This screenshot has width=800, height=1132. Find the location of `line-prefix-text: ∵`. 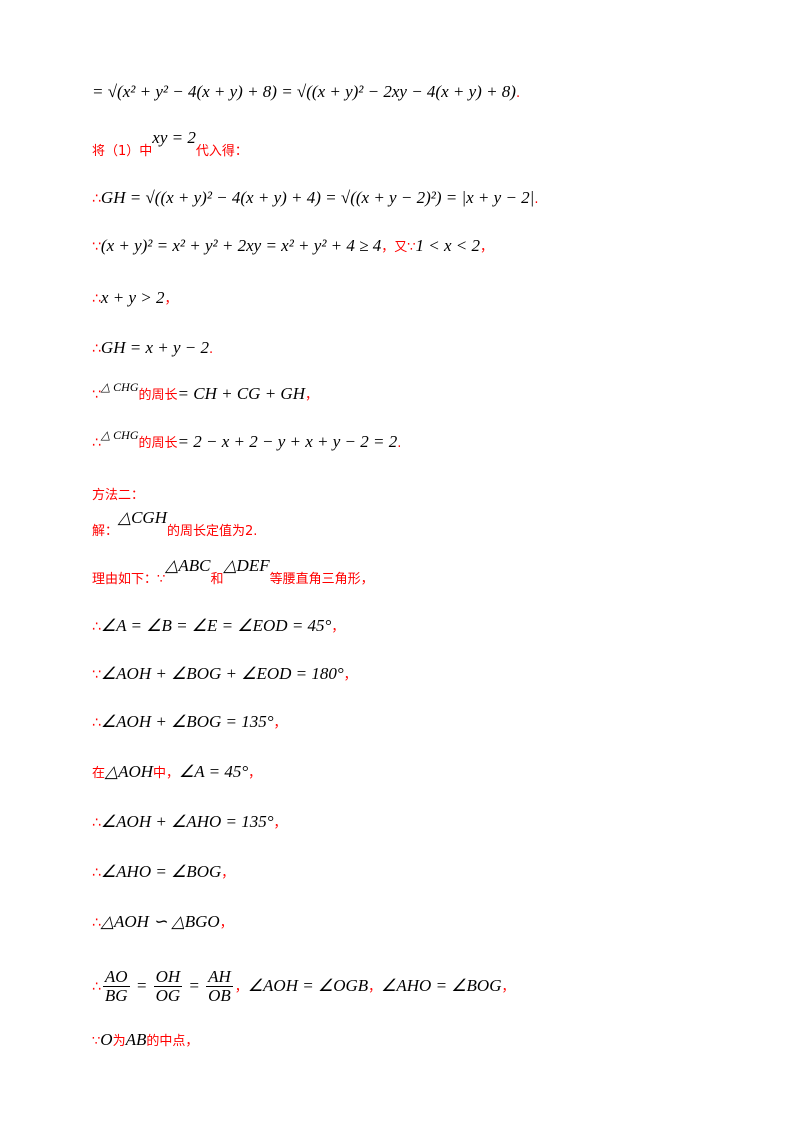

line-prefix-text: ∵ is located at coordinates (96, 1041).